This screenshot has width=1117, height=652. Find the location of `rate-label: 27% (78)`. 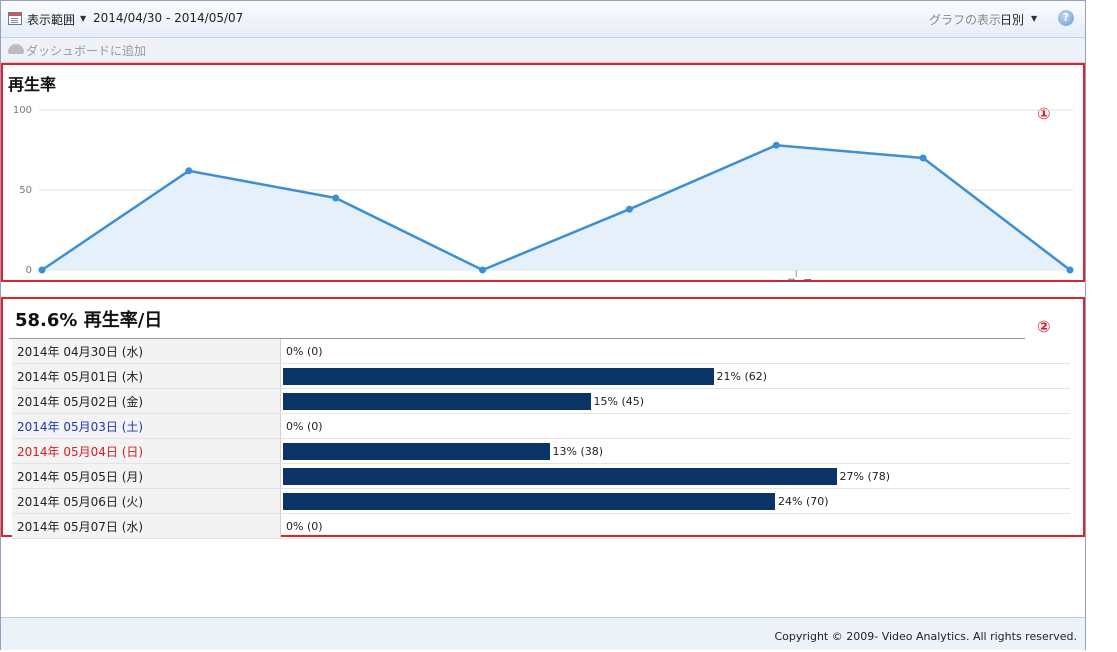

rate-label: 27% (78) is located at coordinates (865, 476).